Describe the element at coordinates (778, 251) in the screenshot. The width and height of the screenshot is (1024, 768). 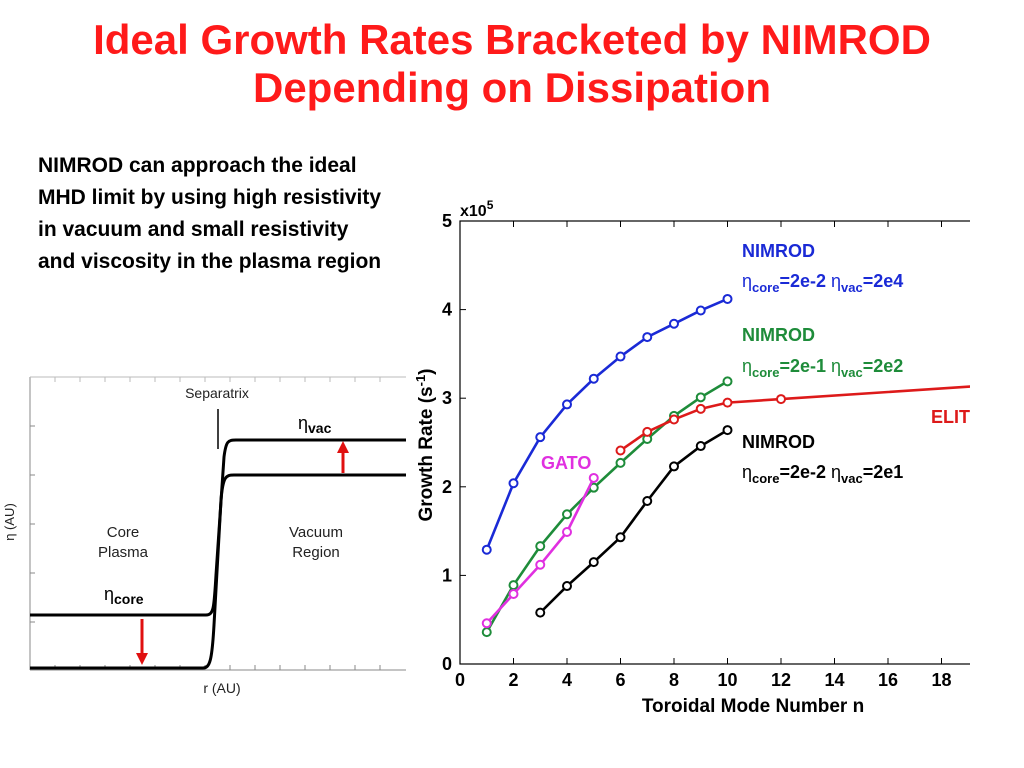
I see `label-nimrod-blue-name: NIMROD` at that location.